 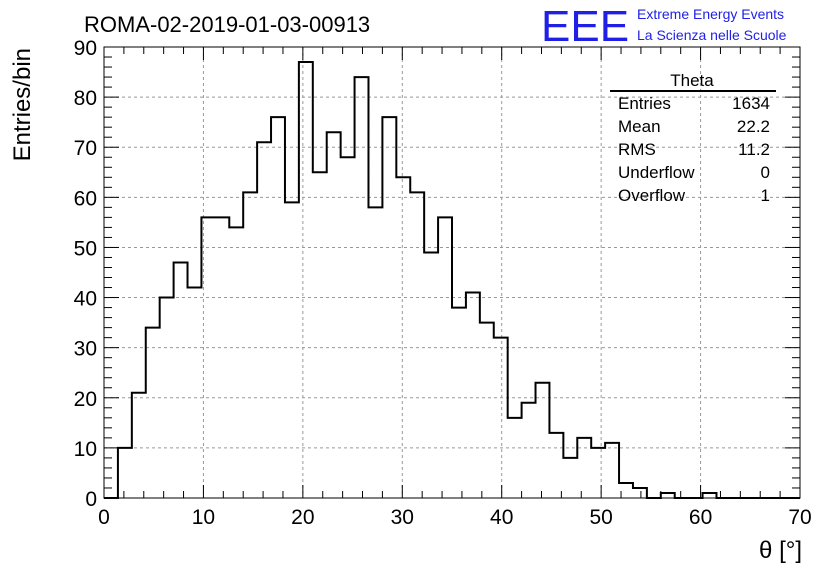 I want to click on stats-value-overflow: 1, so click(x=765, y=195).